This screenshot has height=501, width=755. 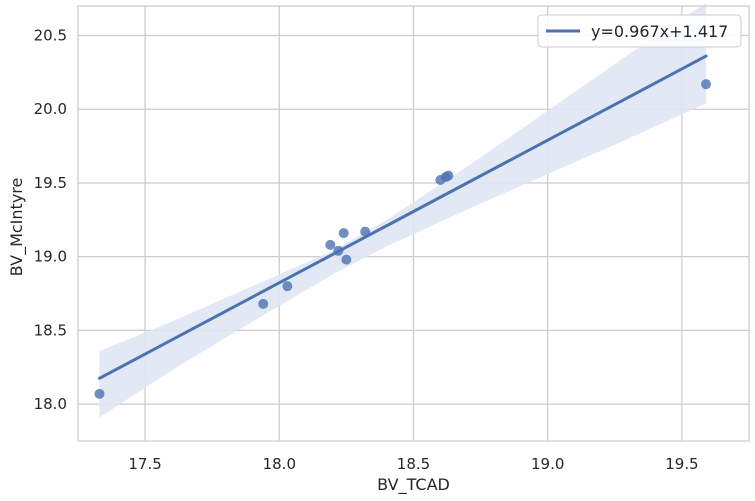 I want to click on x-tick-label: 18.5, so click(x=413, y=464).